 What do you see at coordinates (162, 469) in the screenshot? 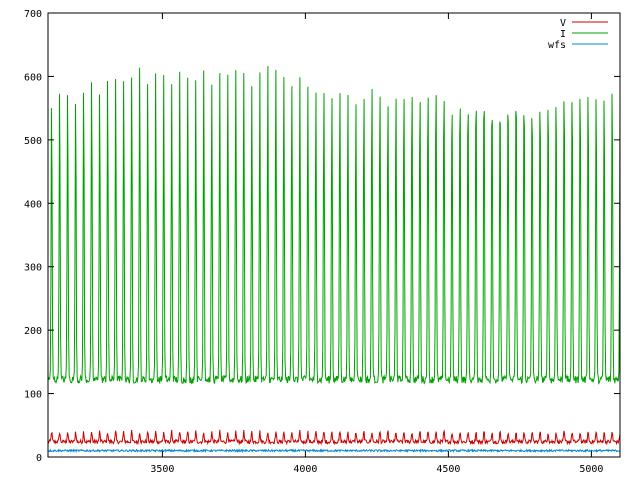
I see `x-tick-label: 3500` at bounding box center [162, 469].